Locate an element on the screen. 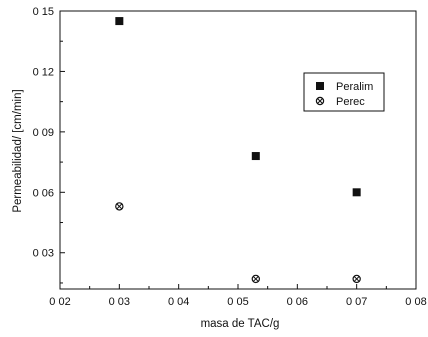  x-axis-label: masa de TAC/g is located at coordinates (240, 324).